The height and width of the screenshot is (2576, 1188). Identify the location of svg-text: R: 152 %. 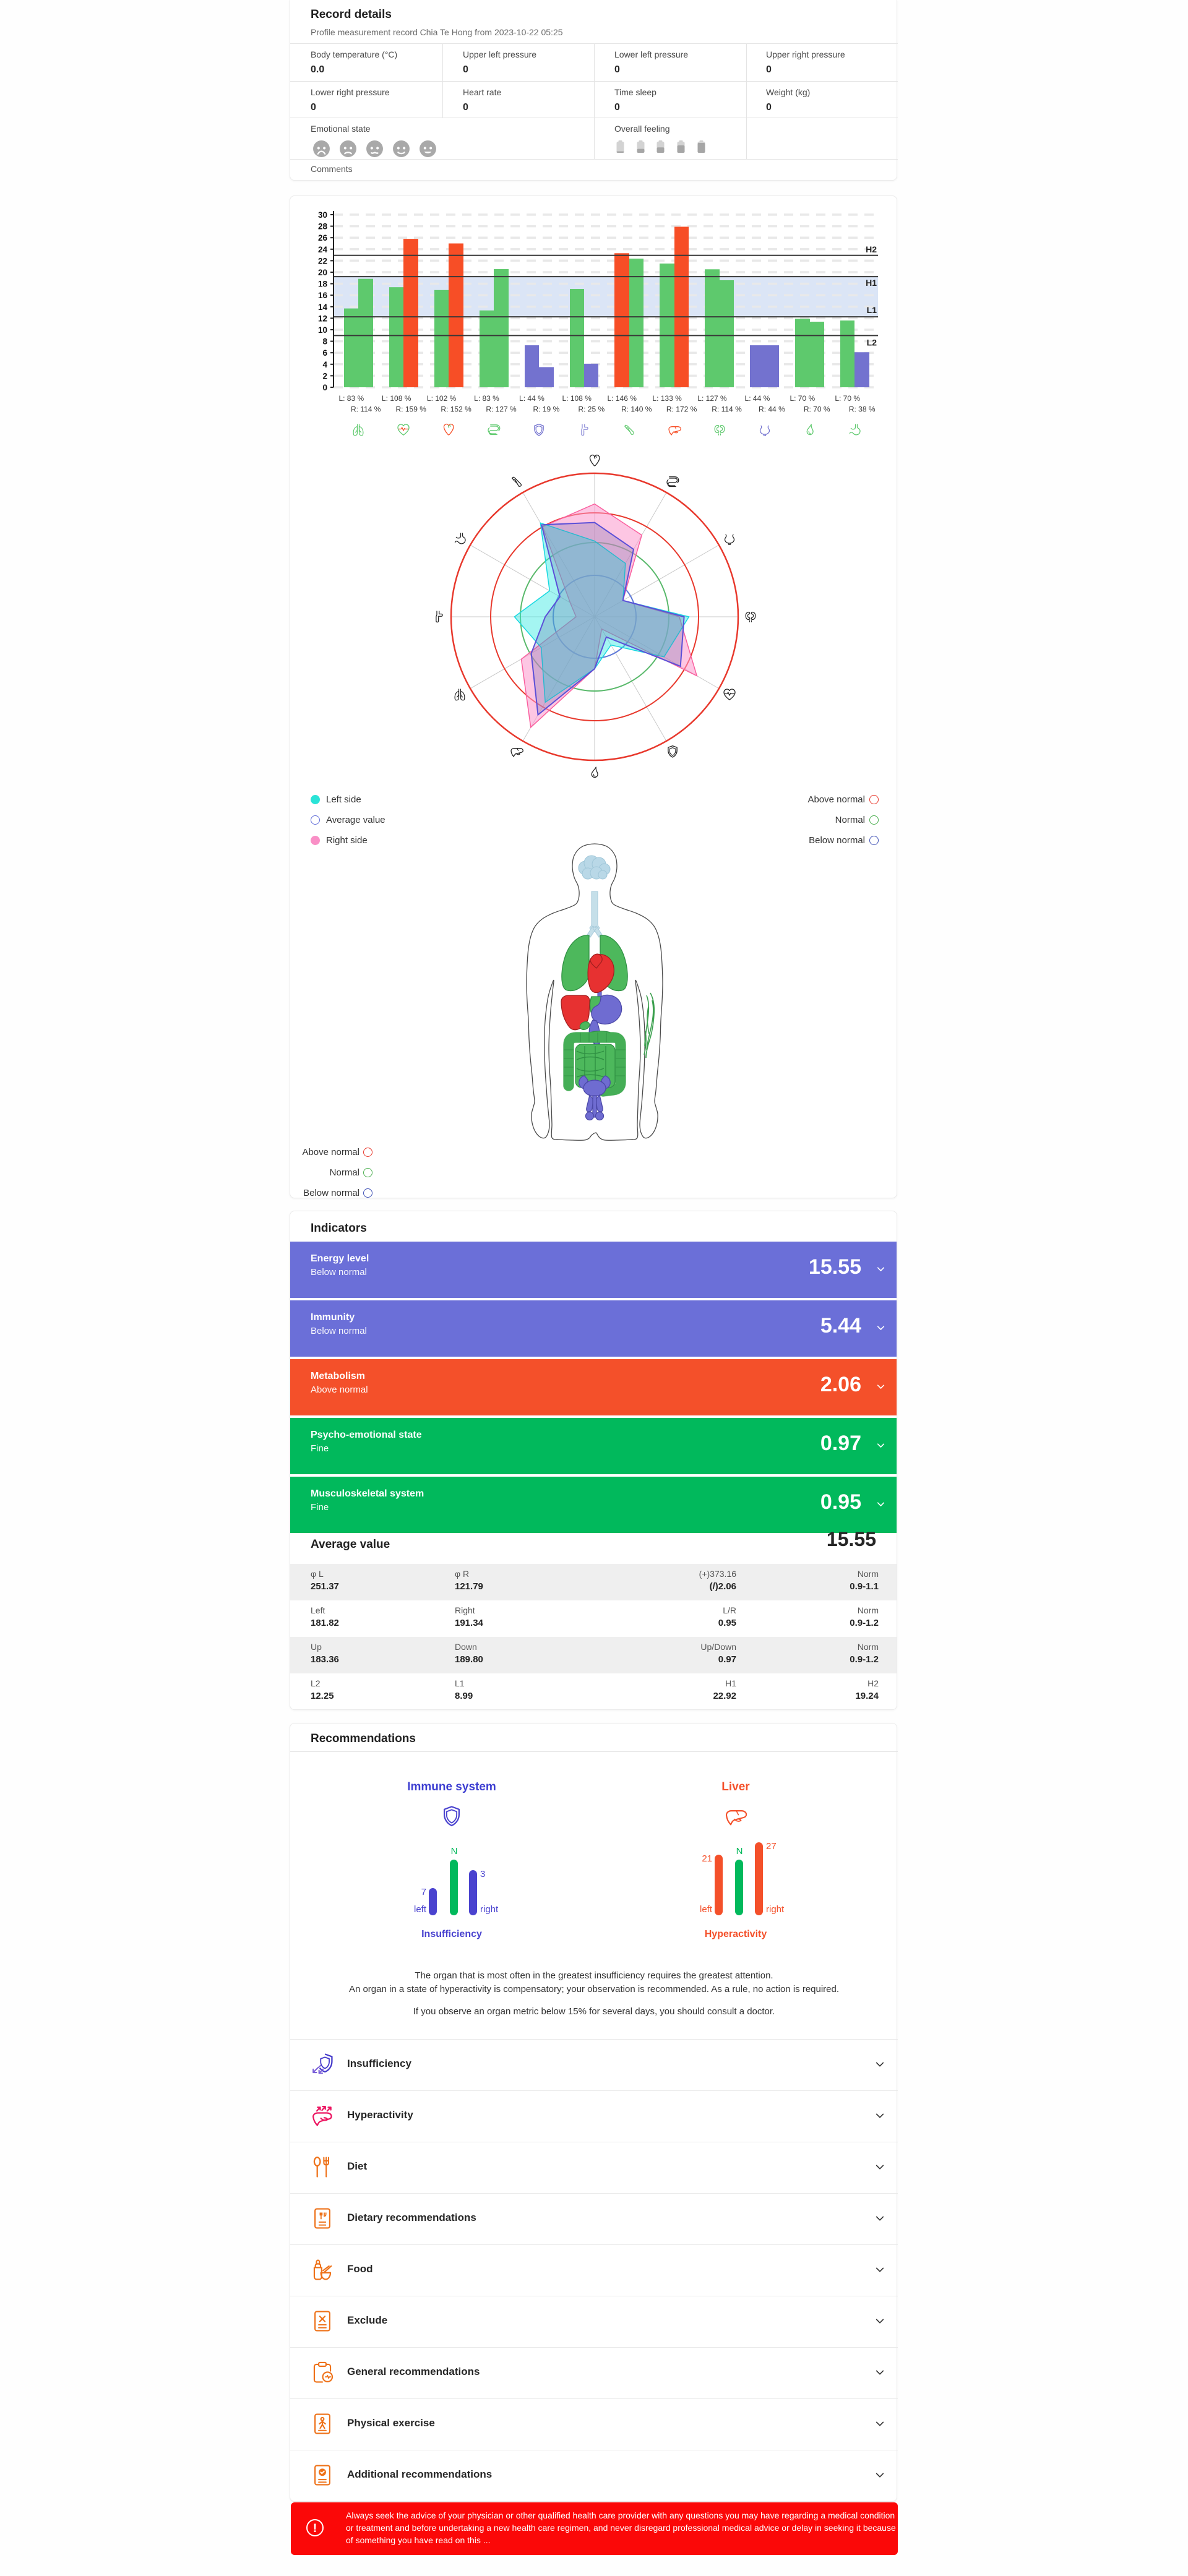
(456, 409).